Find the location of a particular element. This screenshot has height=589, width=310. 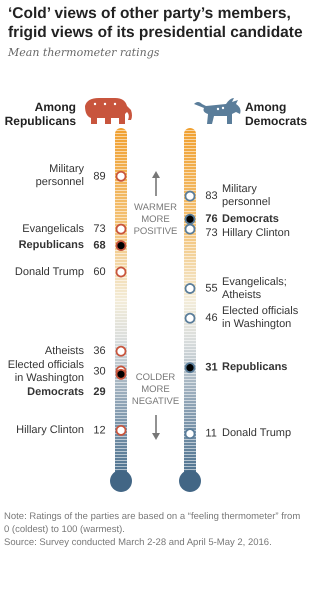

data-label: 89 is located at coordinates (99, 176).